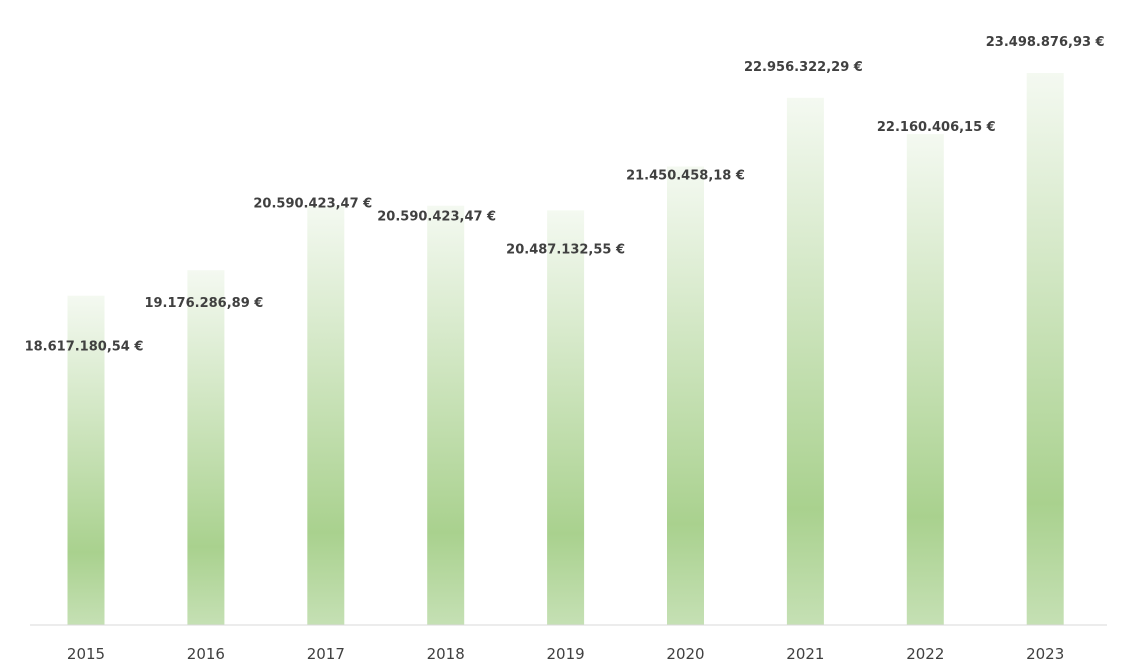 This screenshot has width=1126, height=671. I want to click on data-label-2016: 19.176.286,89 €, so click(203, 303).